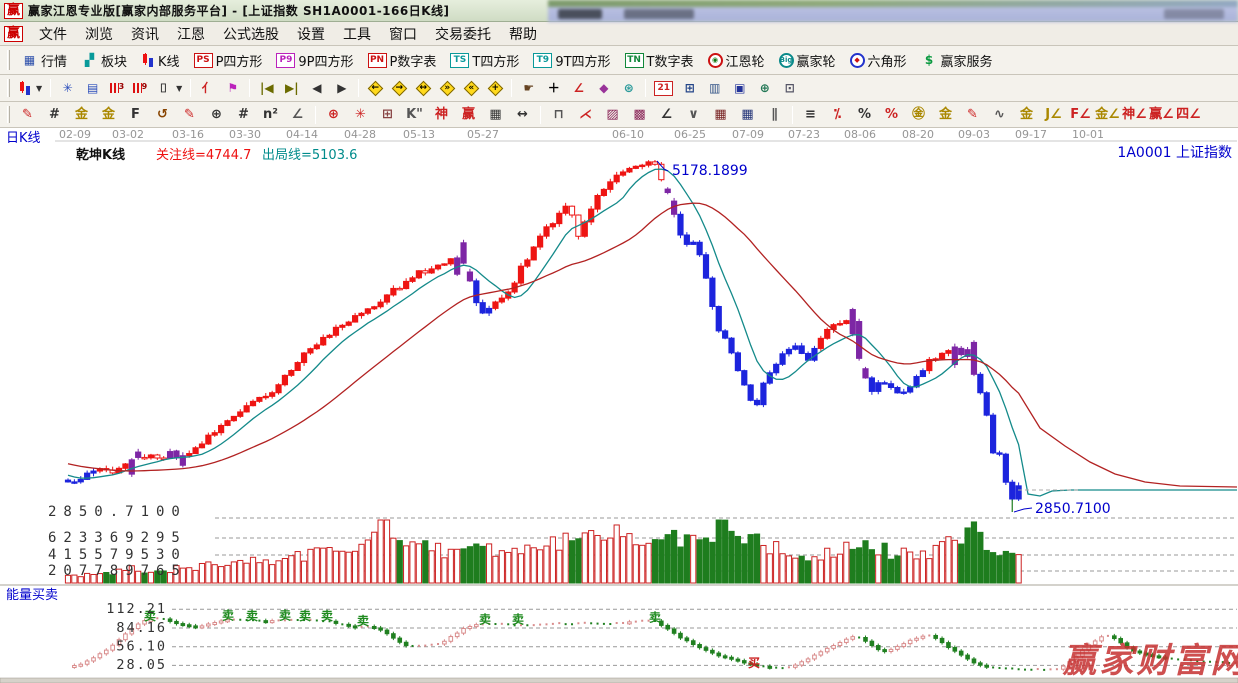  I want to click on pct-levels-button: %, so click(891, 115).